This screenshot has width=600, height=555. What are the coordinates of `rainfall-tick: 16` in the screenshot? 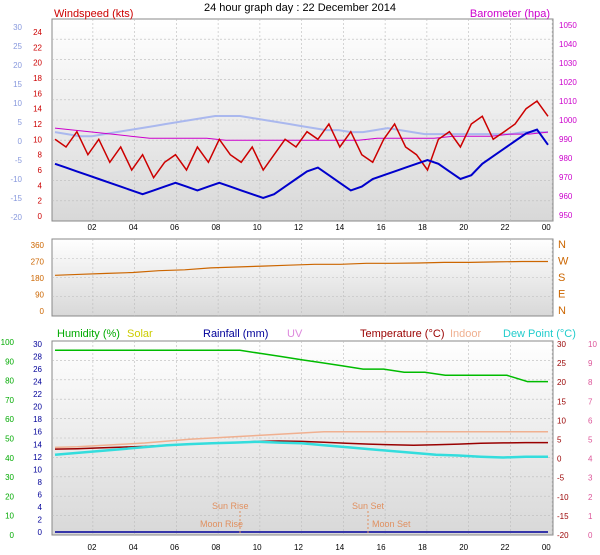 It's located at (37, 432).